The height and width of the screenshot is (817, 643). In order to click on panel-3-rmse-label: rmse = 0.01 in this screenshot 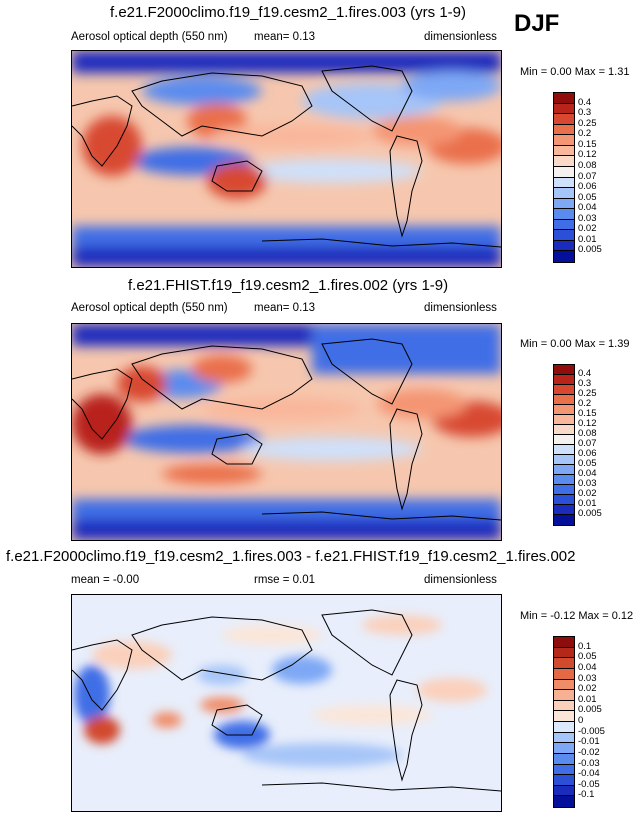, I will do `click(285, 580)`.